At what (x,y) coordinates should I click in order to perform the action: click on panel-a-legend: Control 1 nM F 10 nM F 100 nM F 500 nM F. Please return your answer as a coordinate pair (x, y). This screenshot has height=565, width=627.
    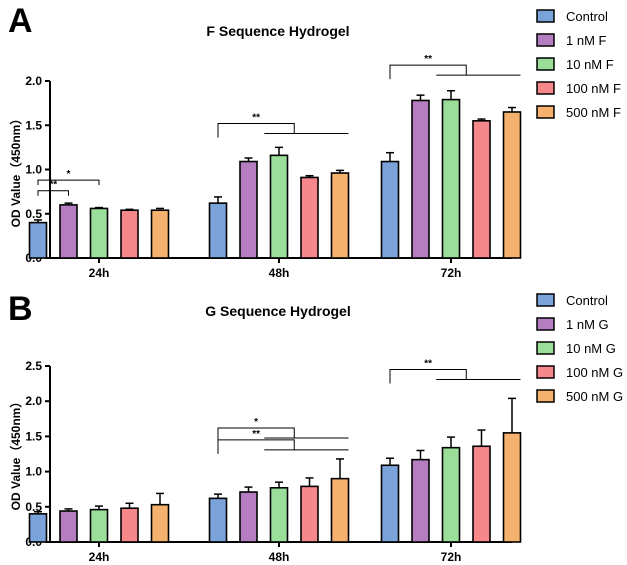
    Looking at the image, I should click on (578, 64).